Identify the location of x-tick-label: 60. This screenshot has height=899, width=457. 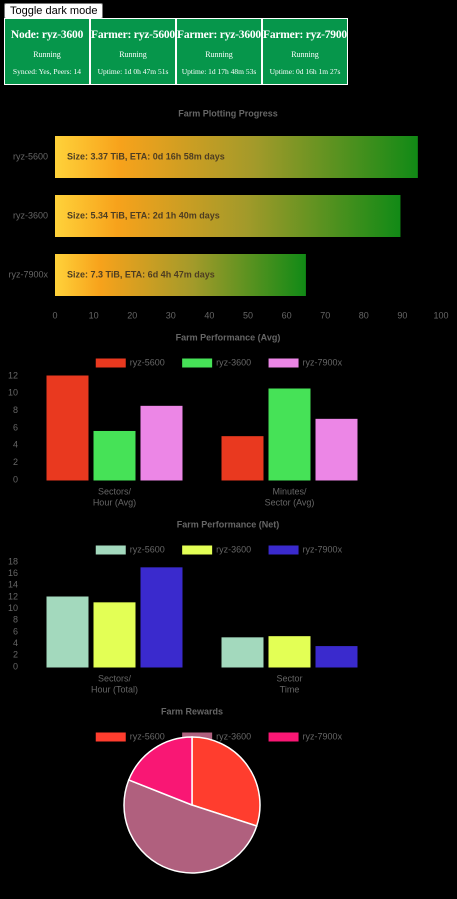
(287, 315).